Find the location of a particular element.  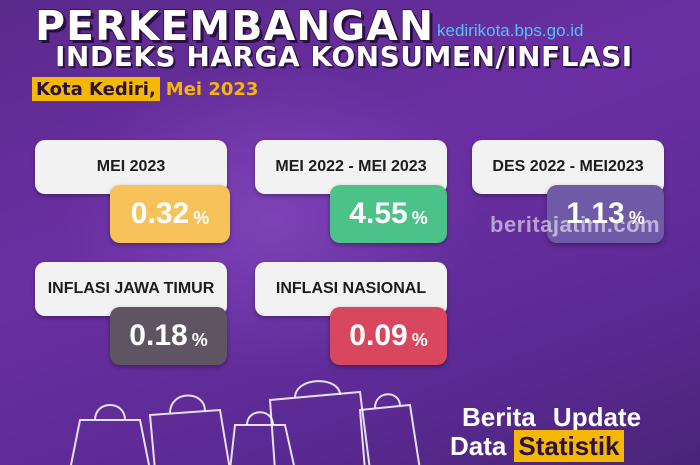

card-value-box: 0.32 % is located at coordinates (170, 214).